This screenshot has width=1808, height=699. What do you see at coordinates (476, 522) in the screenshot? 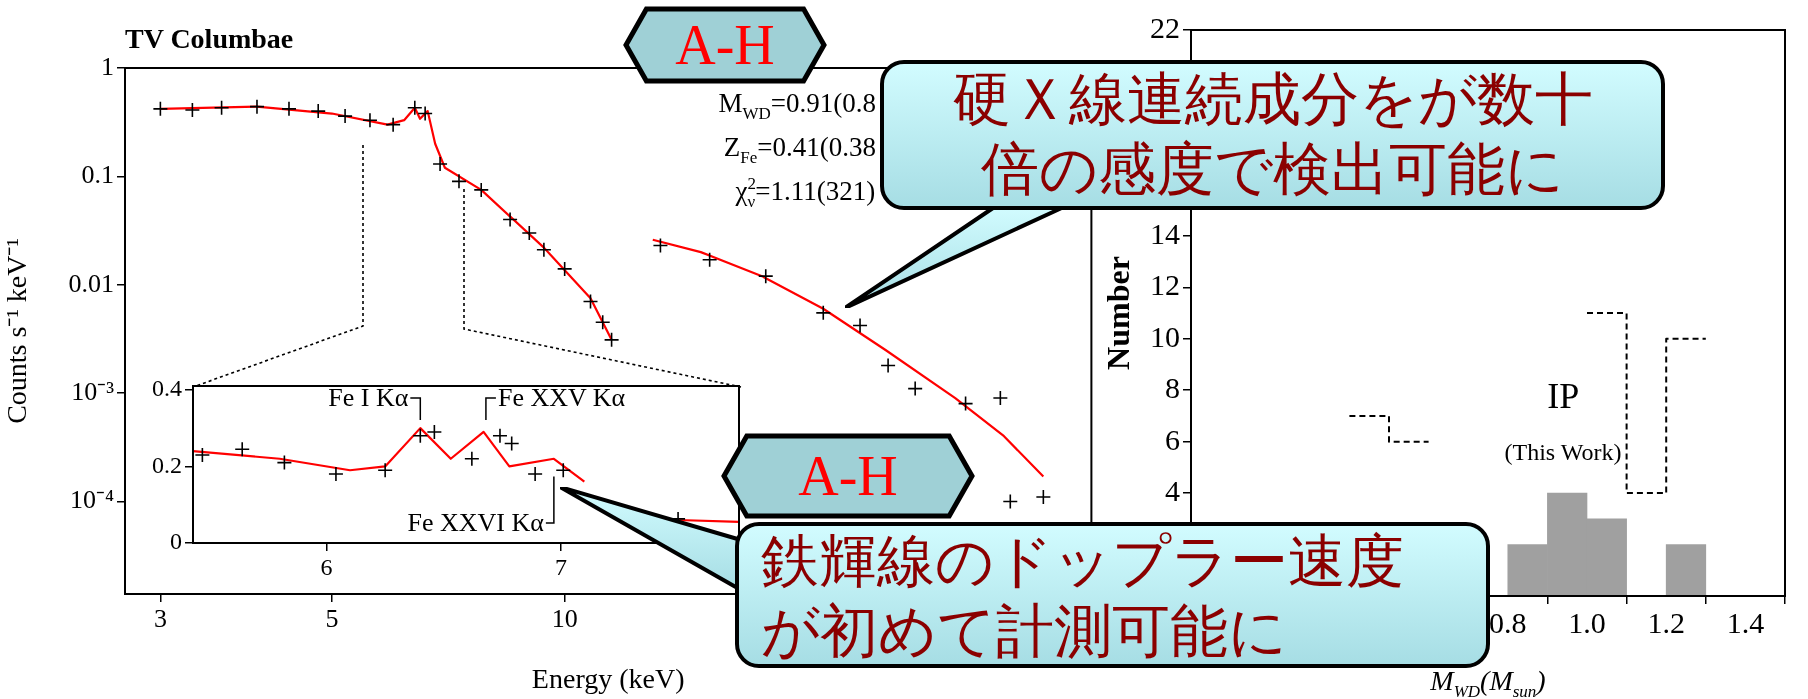
I see `annotation: Fe XXVI Kα` at bounding box center [476, 522].